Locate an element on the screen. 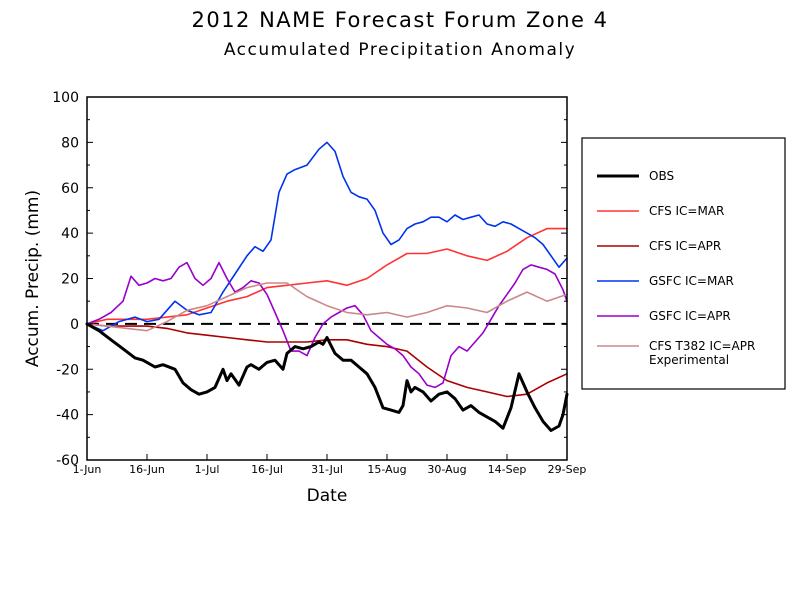 This screenshot has width=800, height=600. legend-label: CFS T382 IC=APR is located at coordinates (702, 346).